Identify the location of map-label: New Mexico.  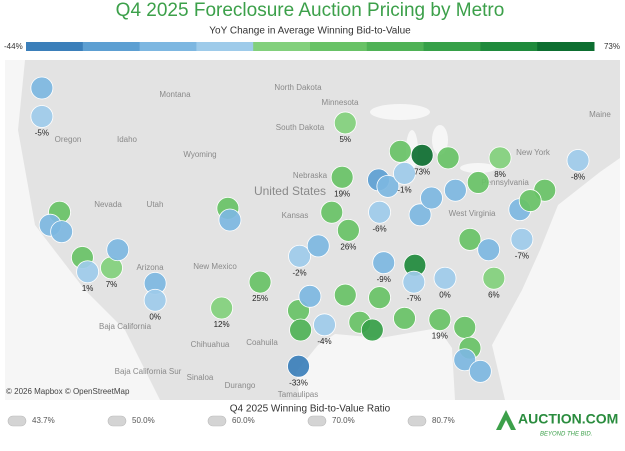
(215, 266).